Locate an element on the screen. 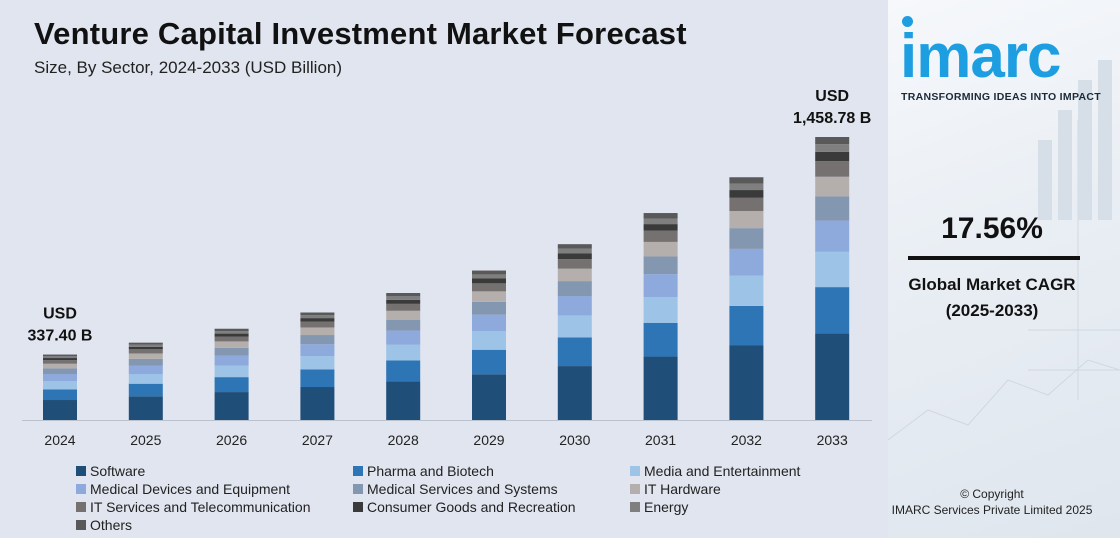 This screenshot has width=1120, height=538. bar-segment-2025-it-services-and-telecommunication is located at coordinates (145, 351).